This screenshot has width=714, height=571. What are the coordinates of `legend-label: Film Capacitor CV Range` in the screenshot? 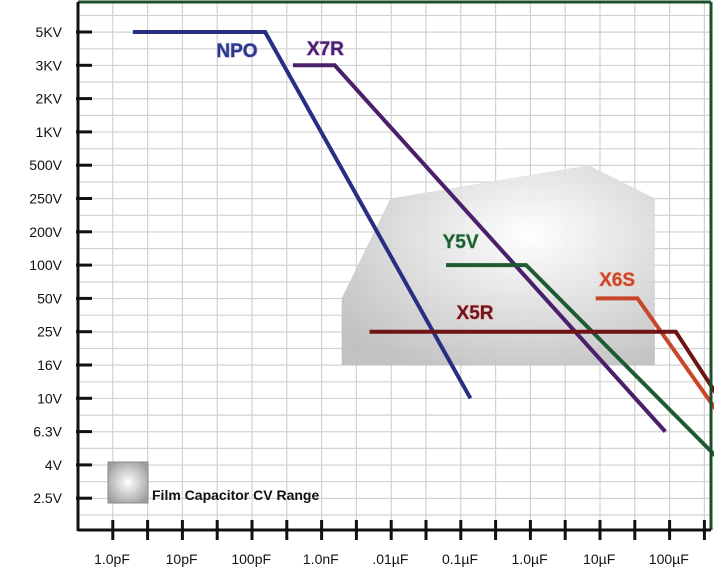 It's located at (235, 495).